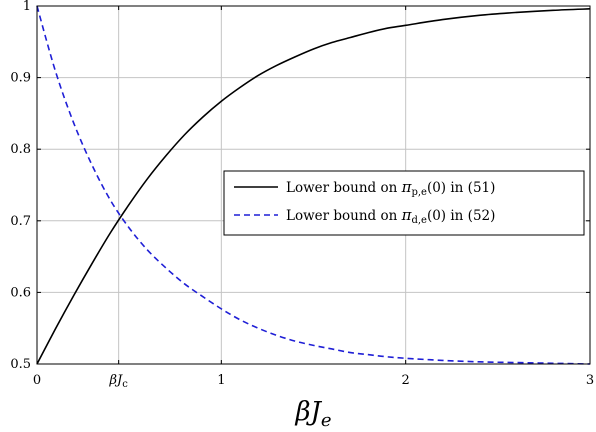  Describe the element at coordinates (390, 216) in the screenshot. I see `legend-label-2: Lower bound on πd,e(0) in (52)` at that location.